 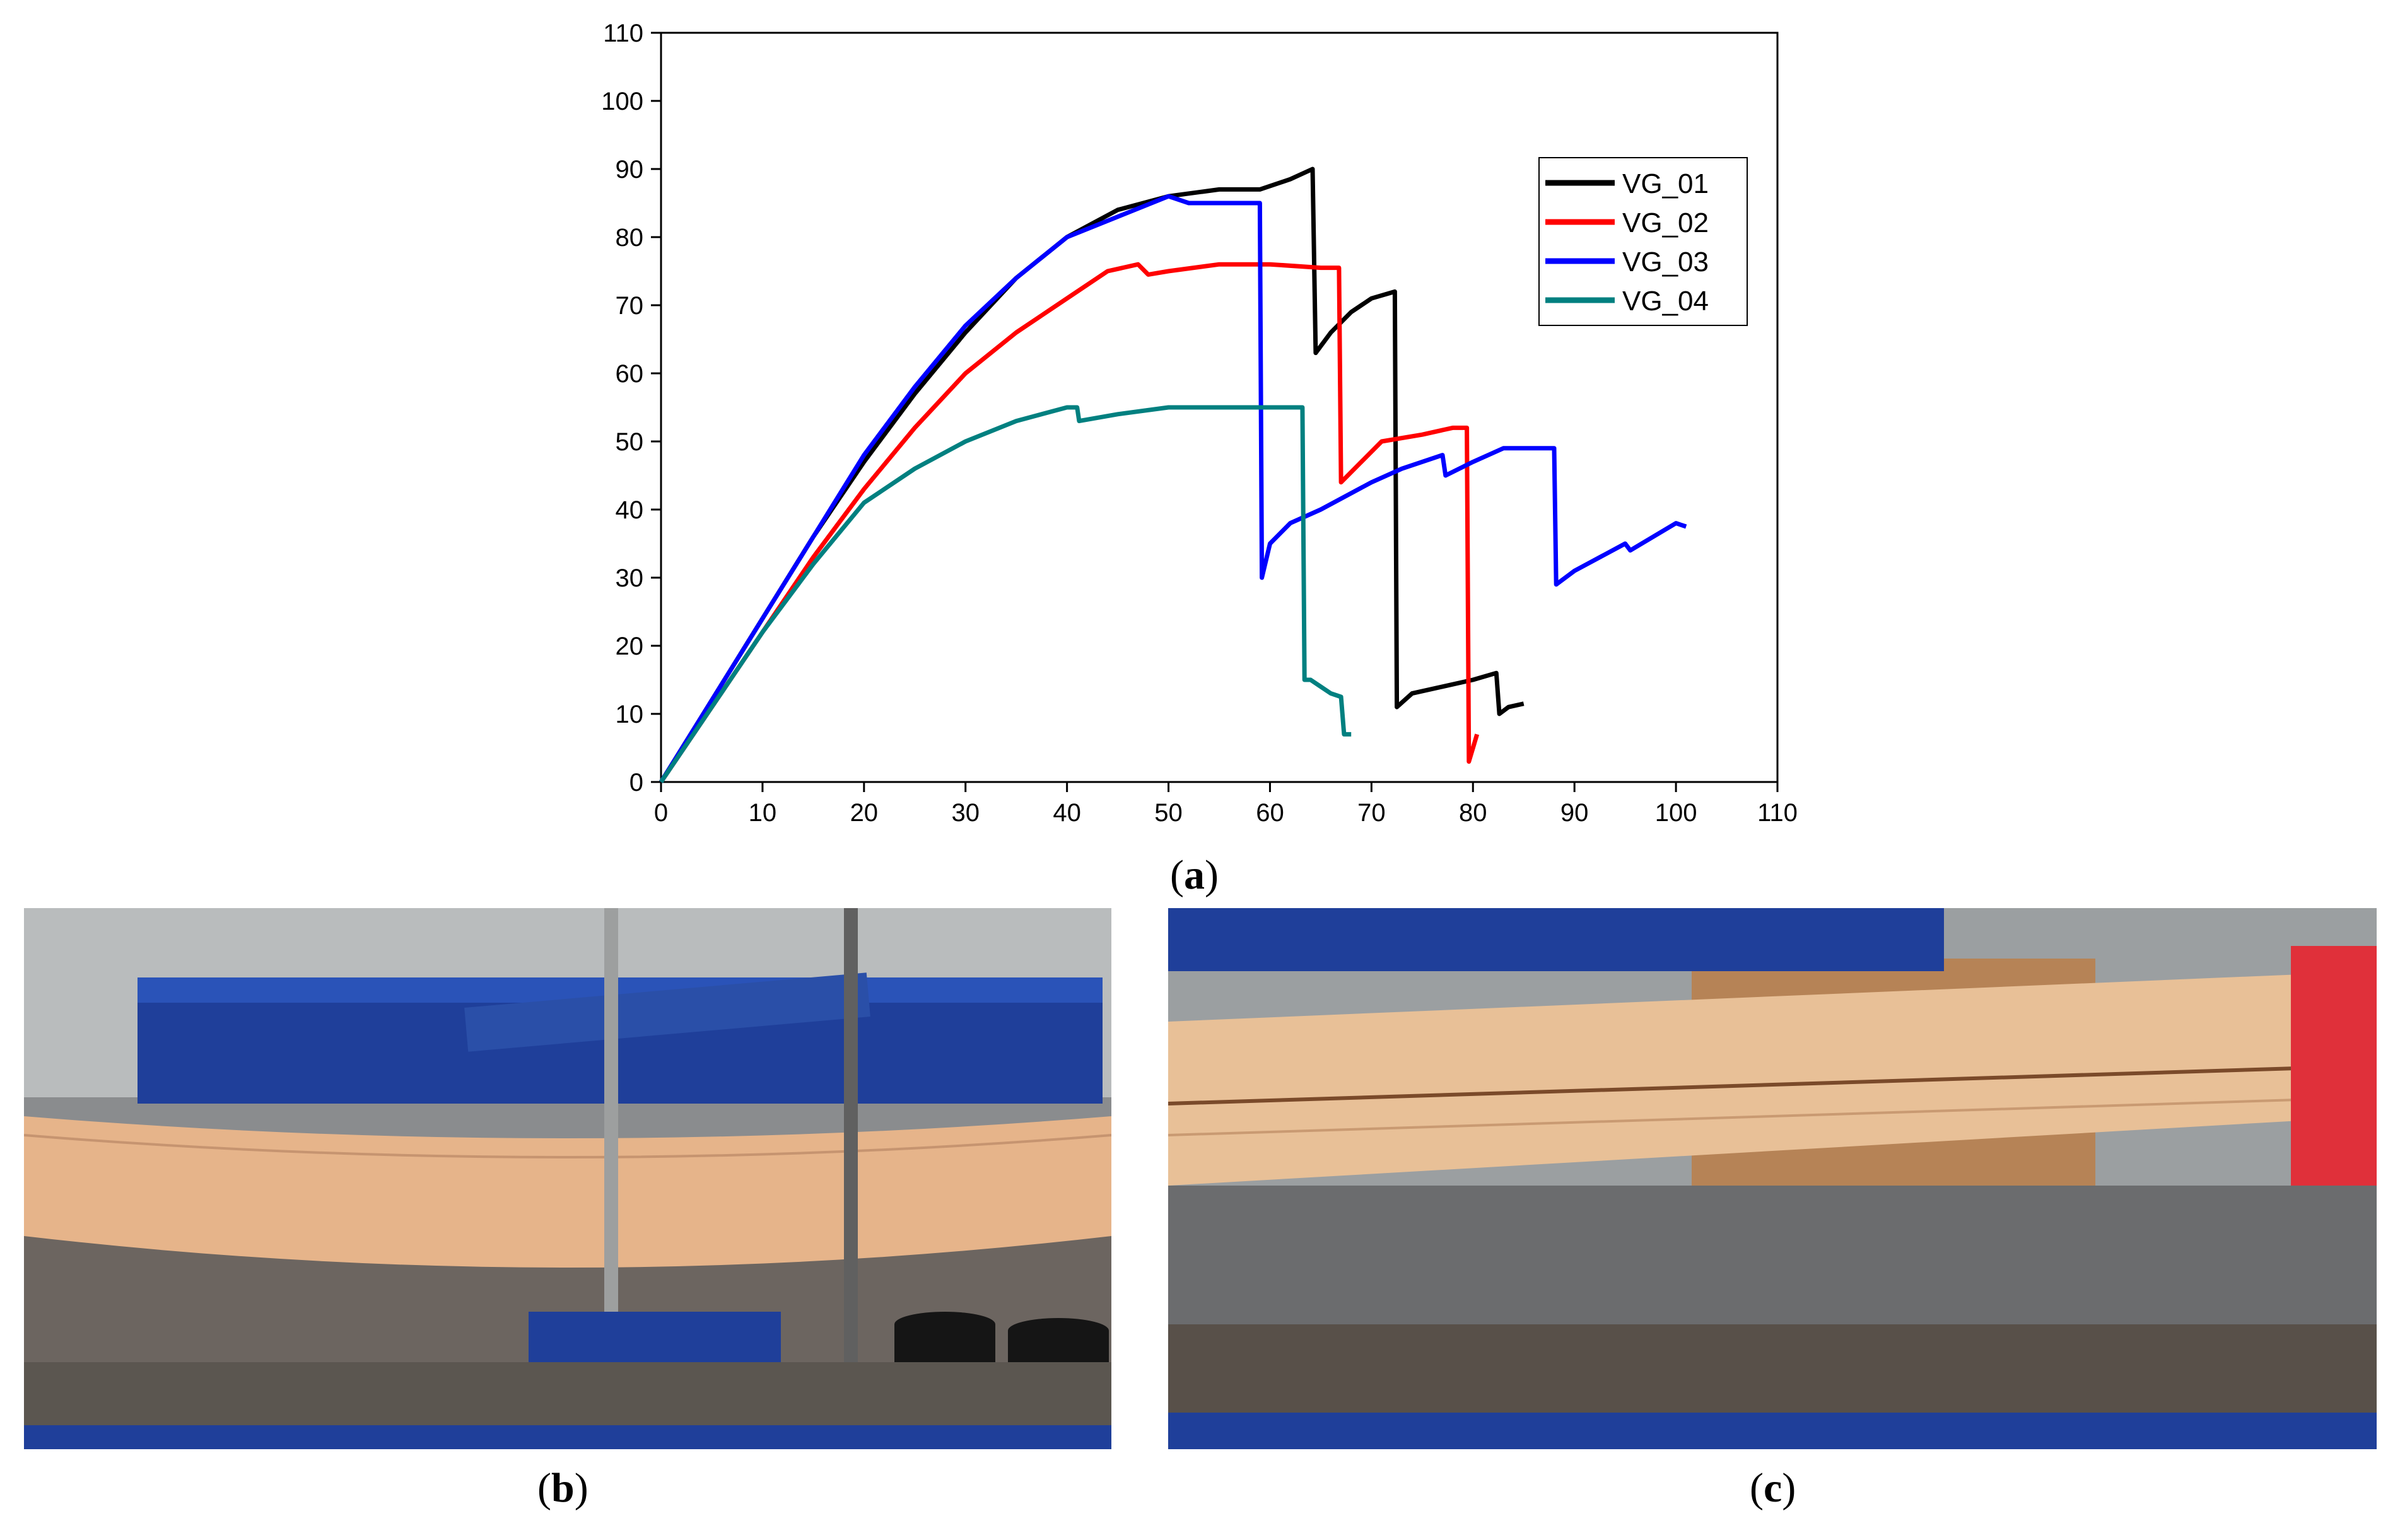 What do you see at coordinates (1574, 813) in the screenshot?
I see `x-tick-label: 90` at bounding box center [1574, 813].